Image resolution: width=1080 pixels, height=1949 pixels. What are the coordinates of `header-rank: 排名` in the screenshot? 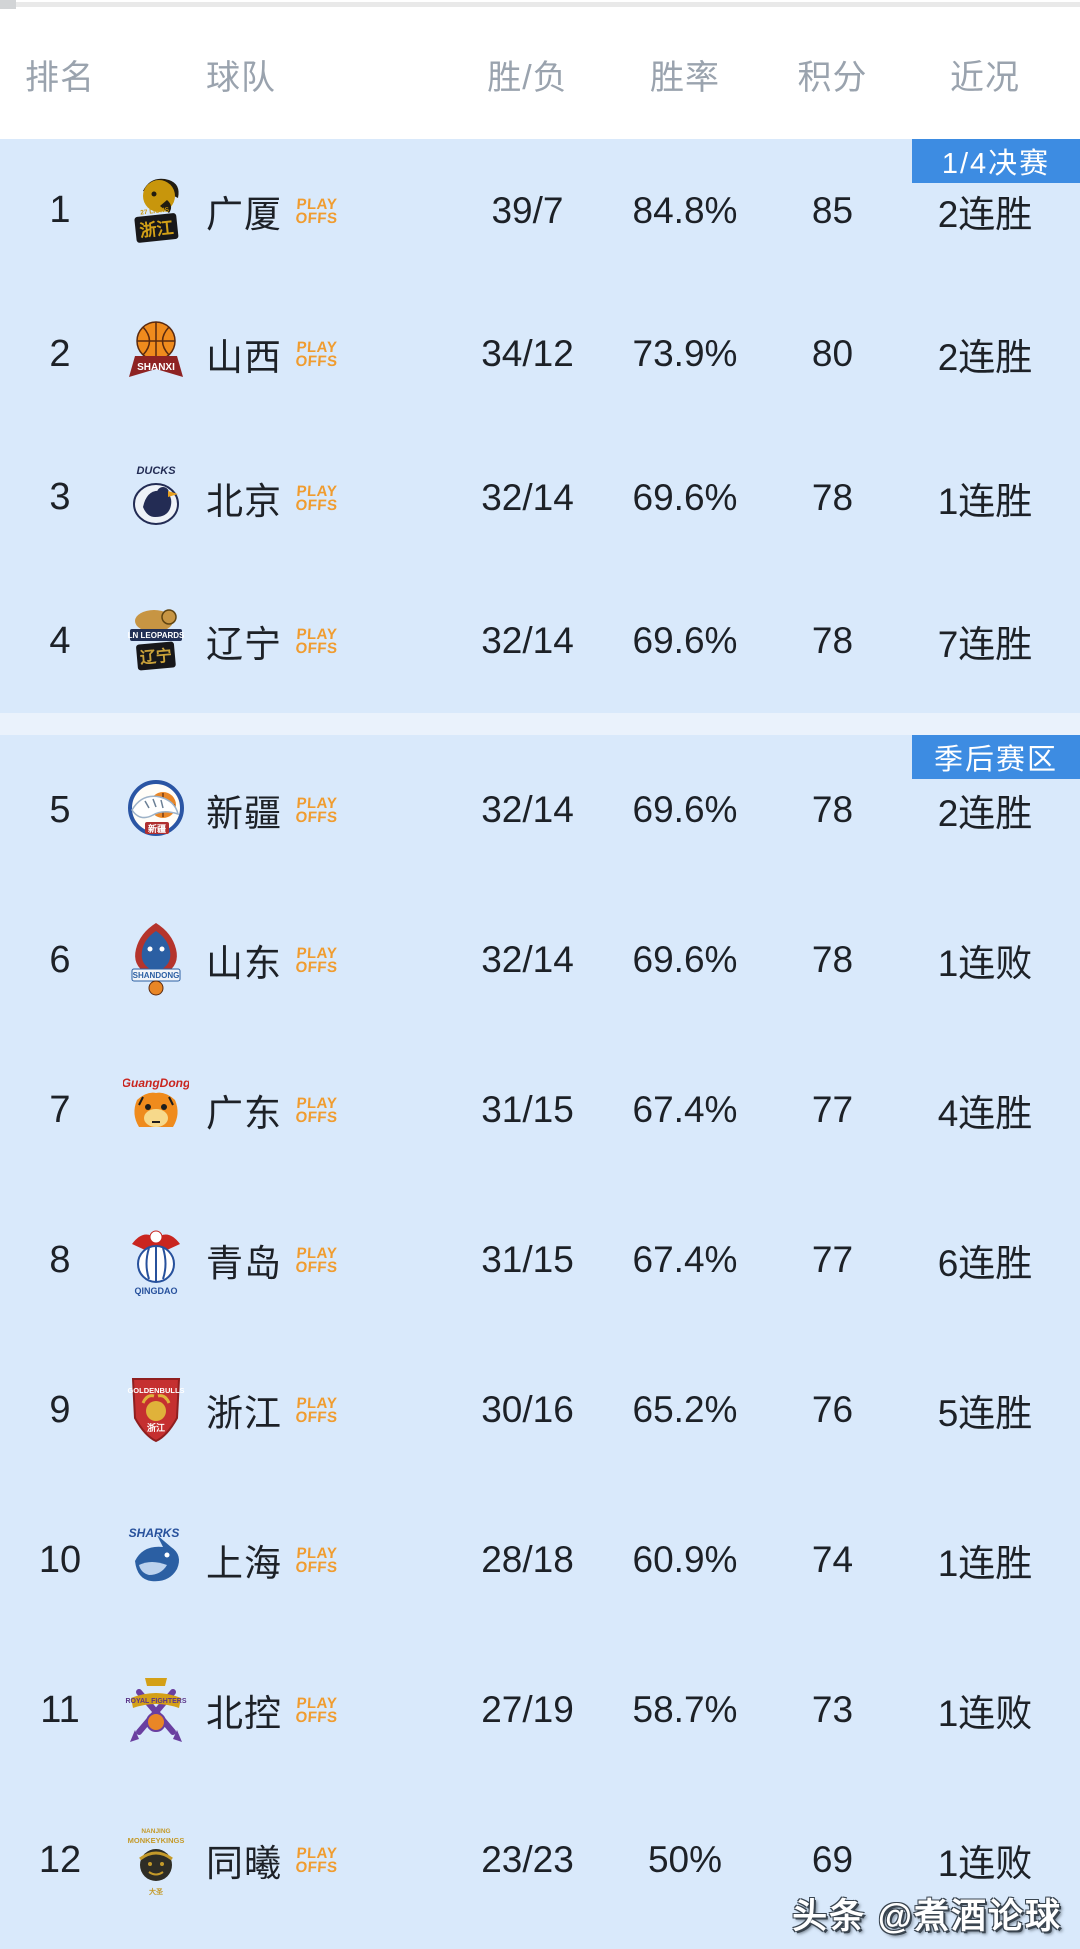 It's located at (60, 78).